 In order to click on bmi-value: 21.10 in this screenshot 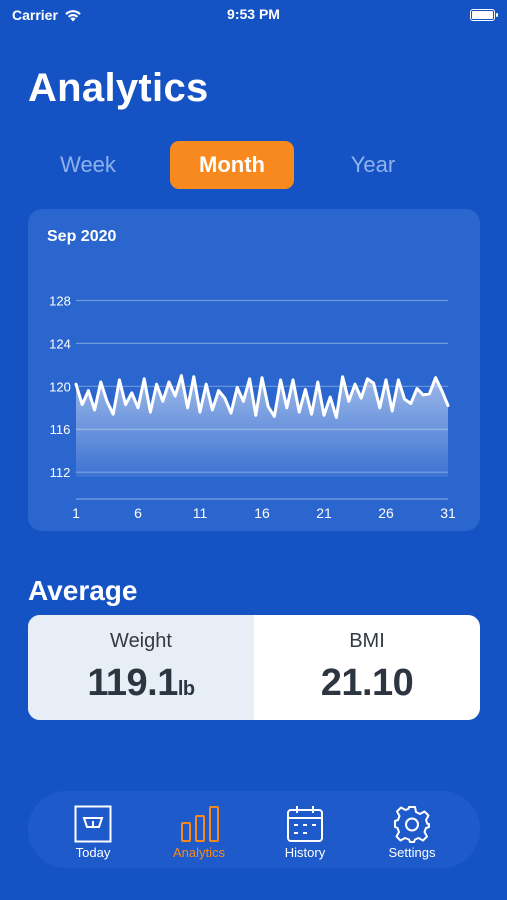, I will do `click(367, 683)`.